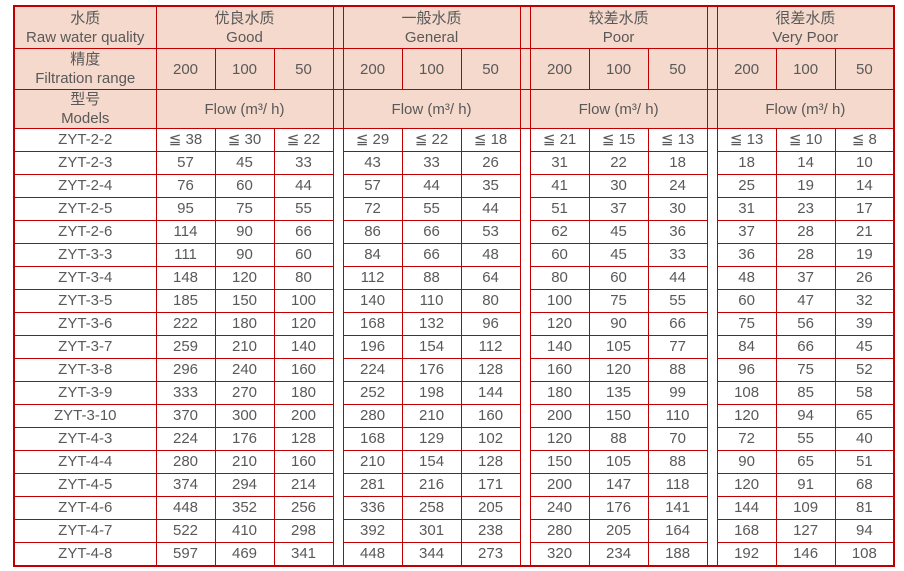 The height and width of the screenshot is (571, 904). Describe the element at coordinates (372, 140) in the screenshot. I see `flow-value-cell: ≦ 29` at that location.